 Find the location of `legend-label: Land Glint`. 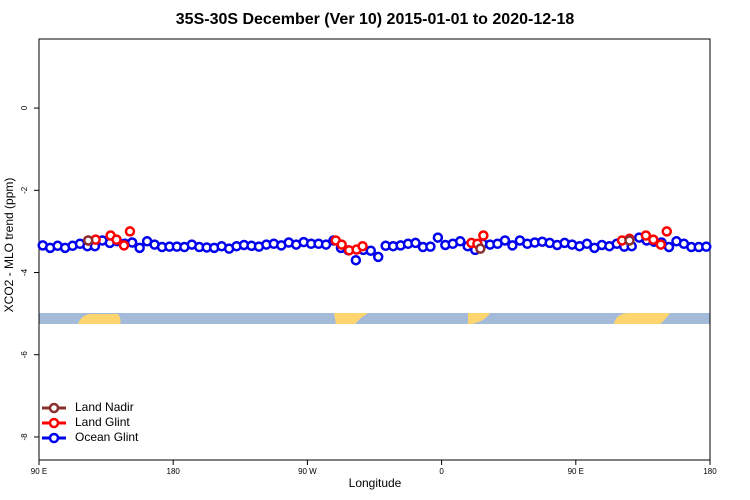

legend-label: Land Glint is located at coordinates (102, 422).